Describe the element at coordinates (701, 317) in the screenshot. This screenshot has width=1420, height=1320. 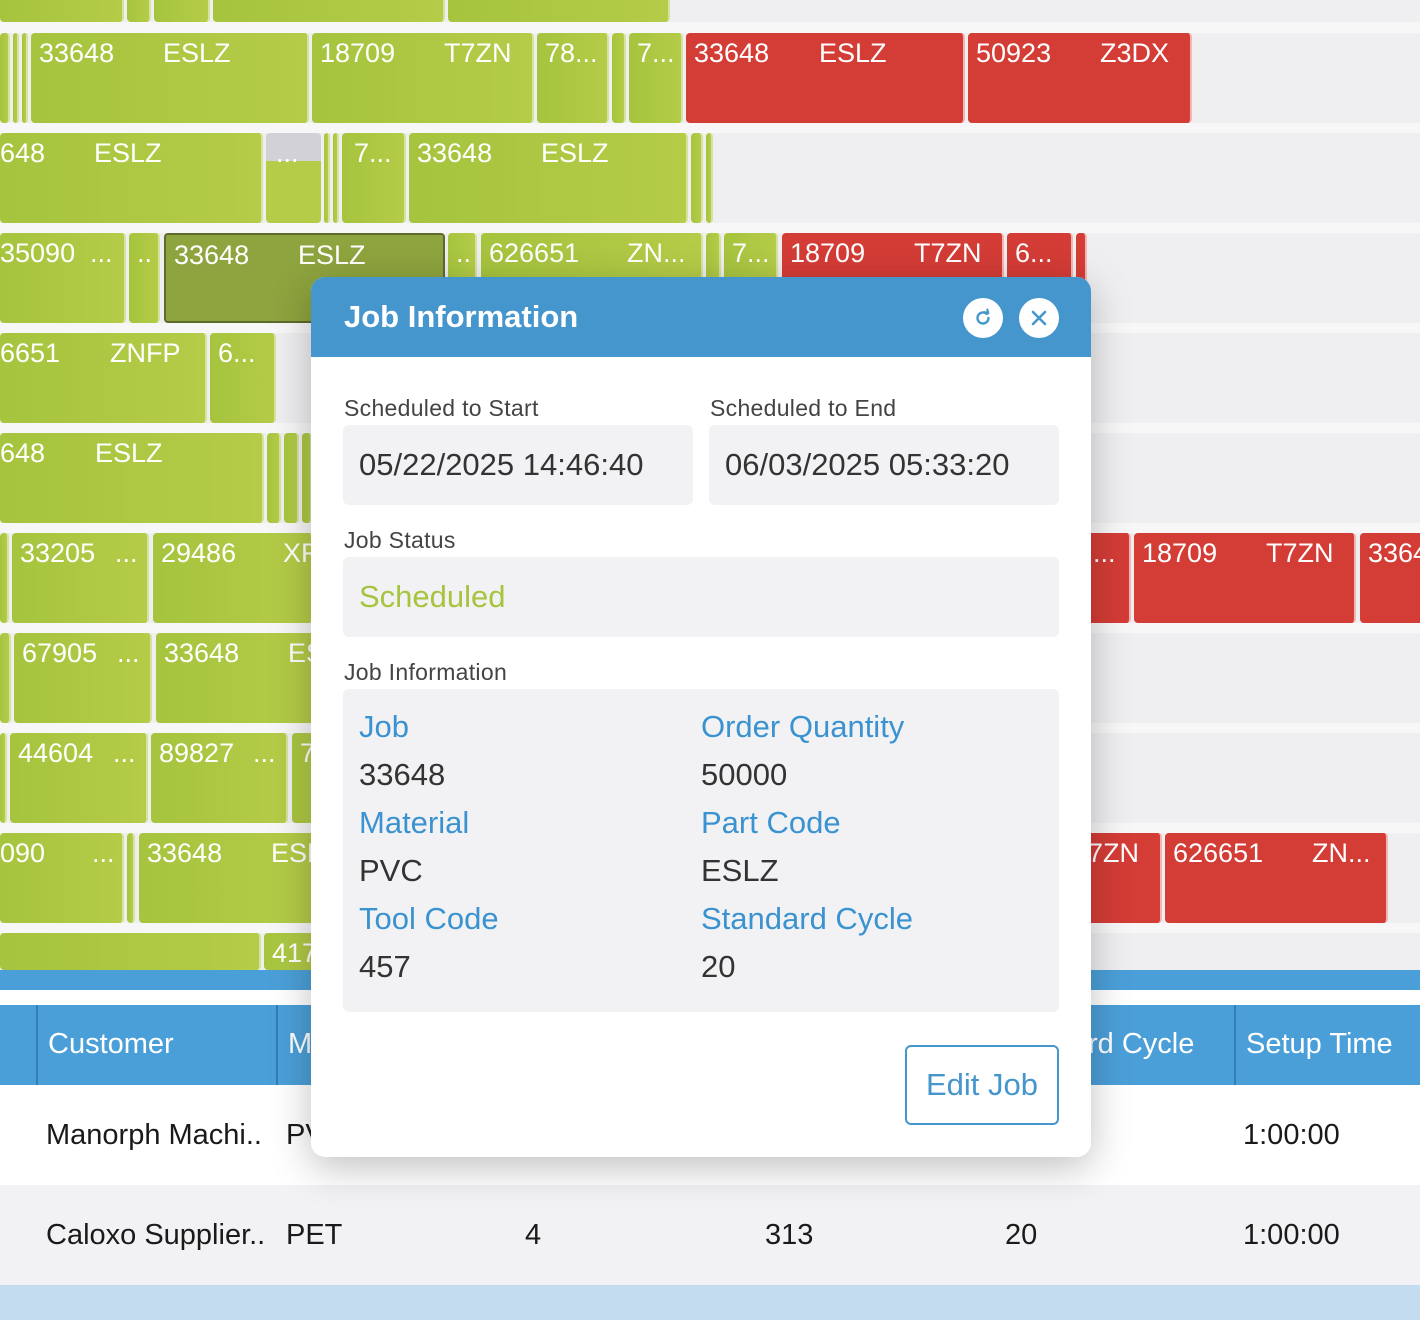
I see `modal-header: Job Information` at that location.